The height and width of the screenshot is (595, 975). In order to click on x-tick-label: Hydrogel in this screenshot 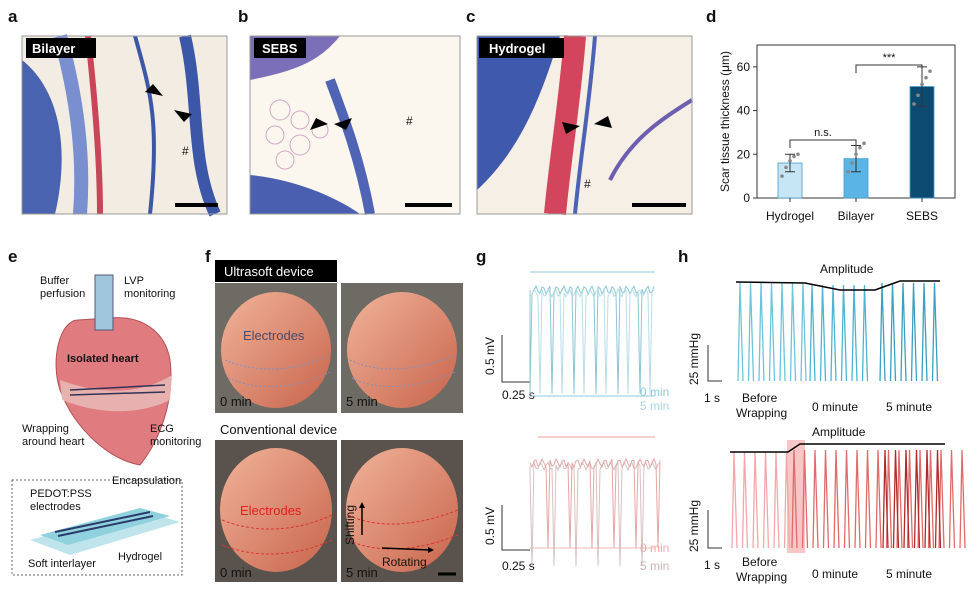, I will do `click(790, 216)`.